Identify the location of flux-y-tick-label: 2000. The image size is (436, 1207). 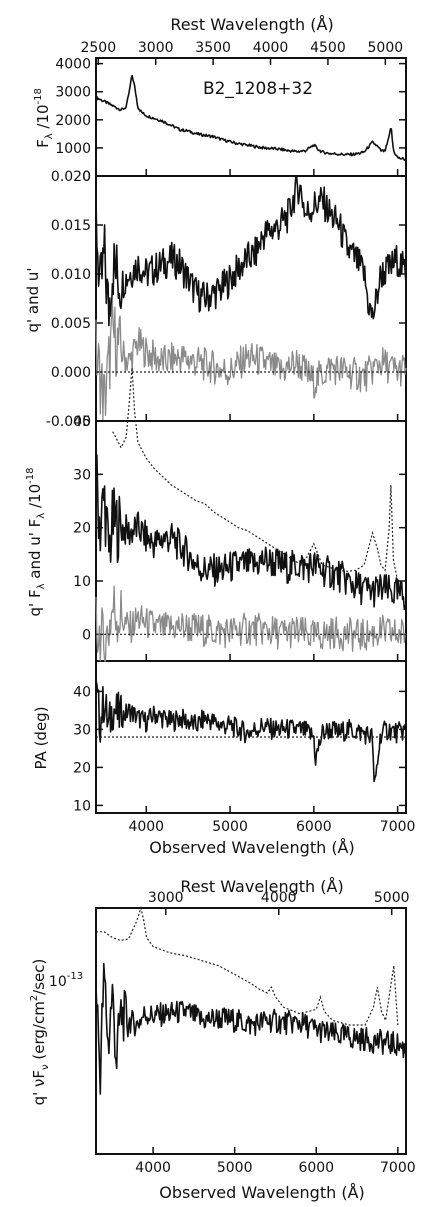
(73, 121).